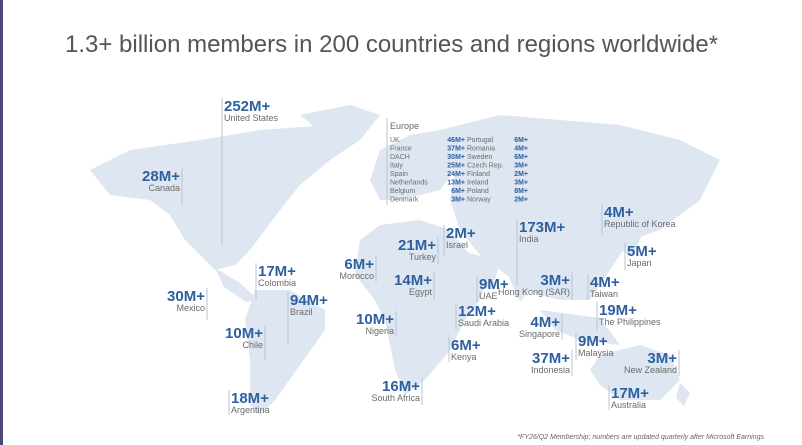 The height and width of the screenshot is (445, 802). Describe the element at coordinates (1, 222) in the screenshot. I see `left-border` at that location.